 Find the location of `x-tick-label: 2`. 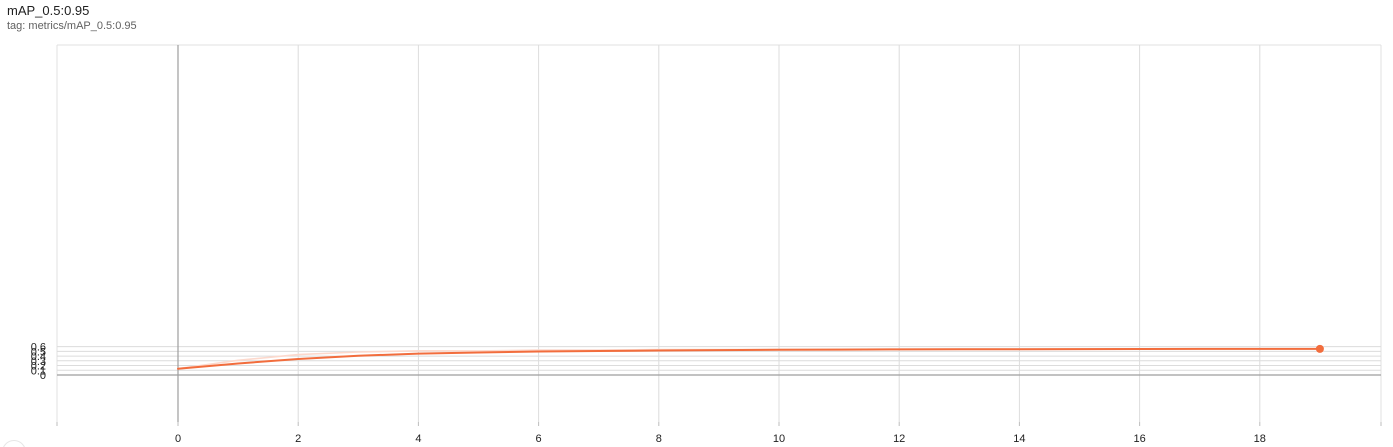

x-tick-label: 2 is located at coordinates (298, 439).